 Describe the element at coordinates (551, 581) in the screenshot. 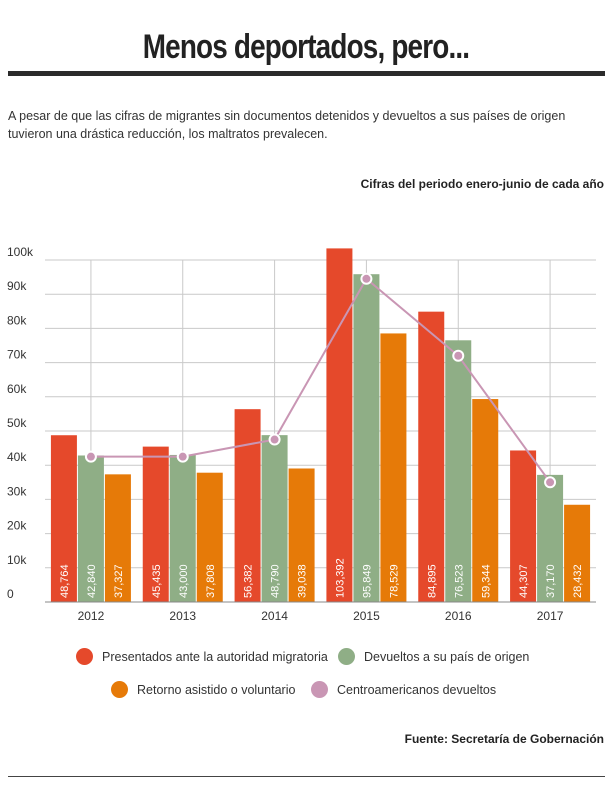

I see `bar-value-label: 37,170` at that location.